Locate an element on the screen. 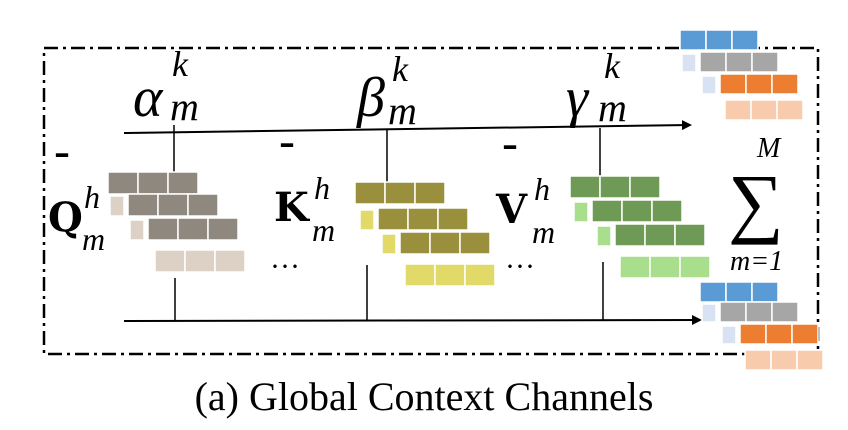 This screenshot has width=848, height=430. output-bottom-block-stack is located at coordinates (761, 326).